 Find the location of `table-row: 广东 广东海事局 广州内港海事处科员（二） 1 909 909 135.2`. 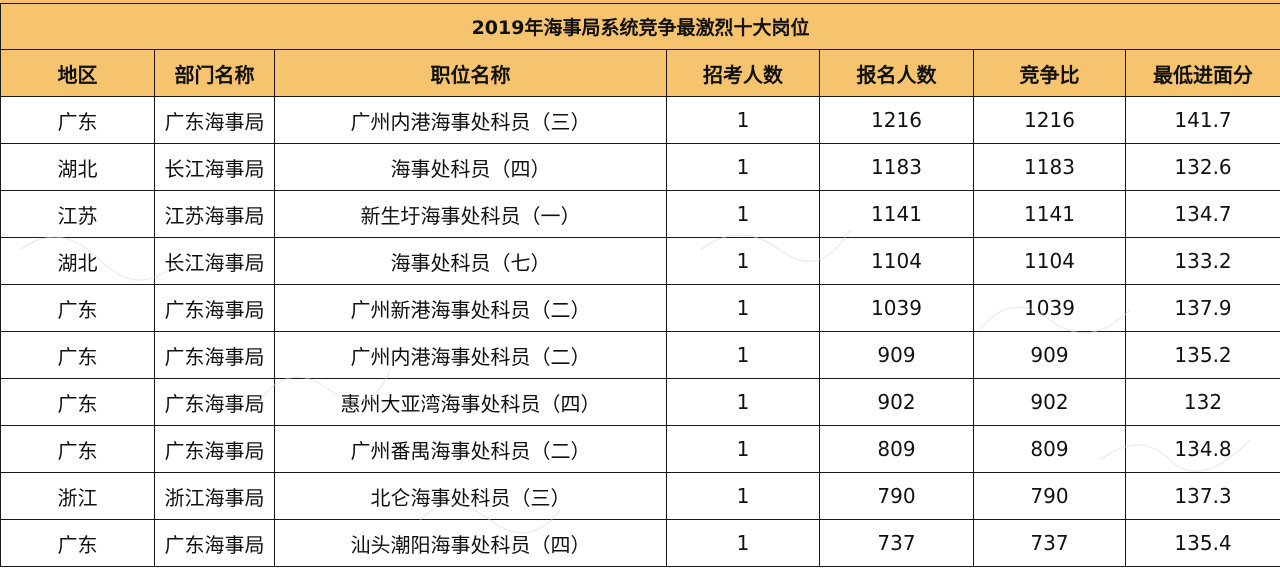

table-row: 广东 广东海事局 广州内港海事处科员（二） 1 909 909 135.2 is located at coordinates (640, 355).